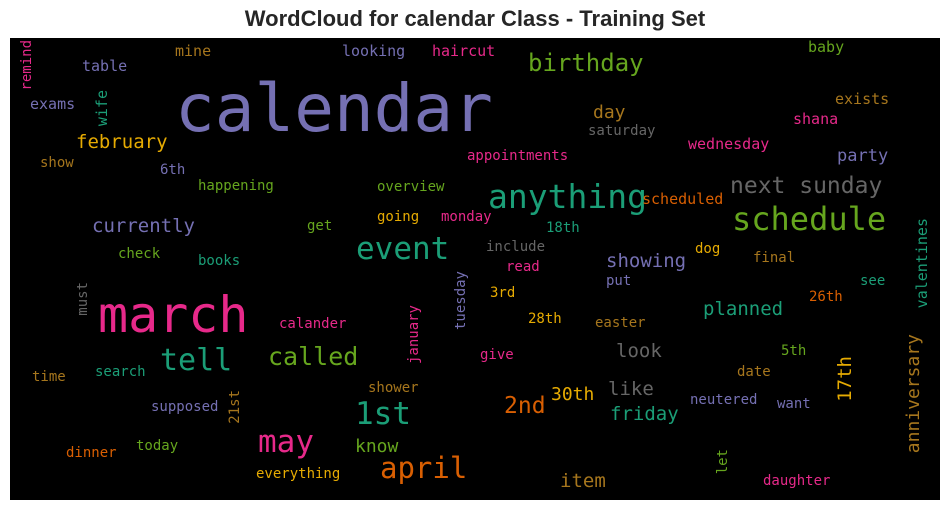  I want to click on word-valentines: valentines, so click(922, 263).